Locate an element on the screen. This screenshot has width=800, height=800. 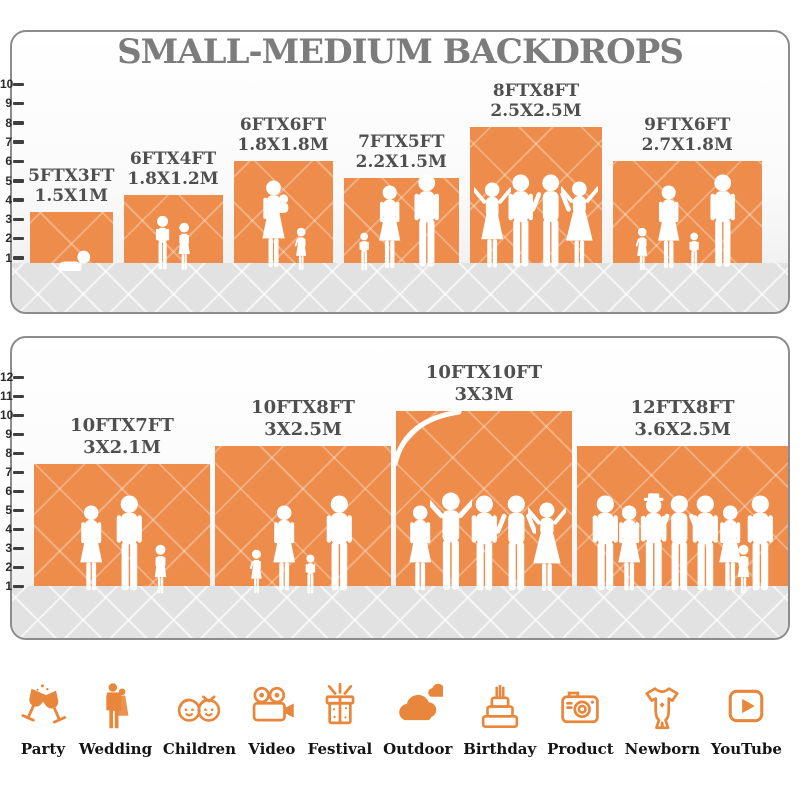
category-label: Birthday is located at coordinates (500, 749).